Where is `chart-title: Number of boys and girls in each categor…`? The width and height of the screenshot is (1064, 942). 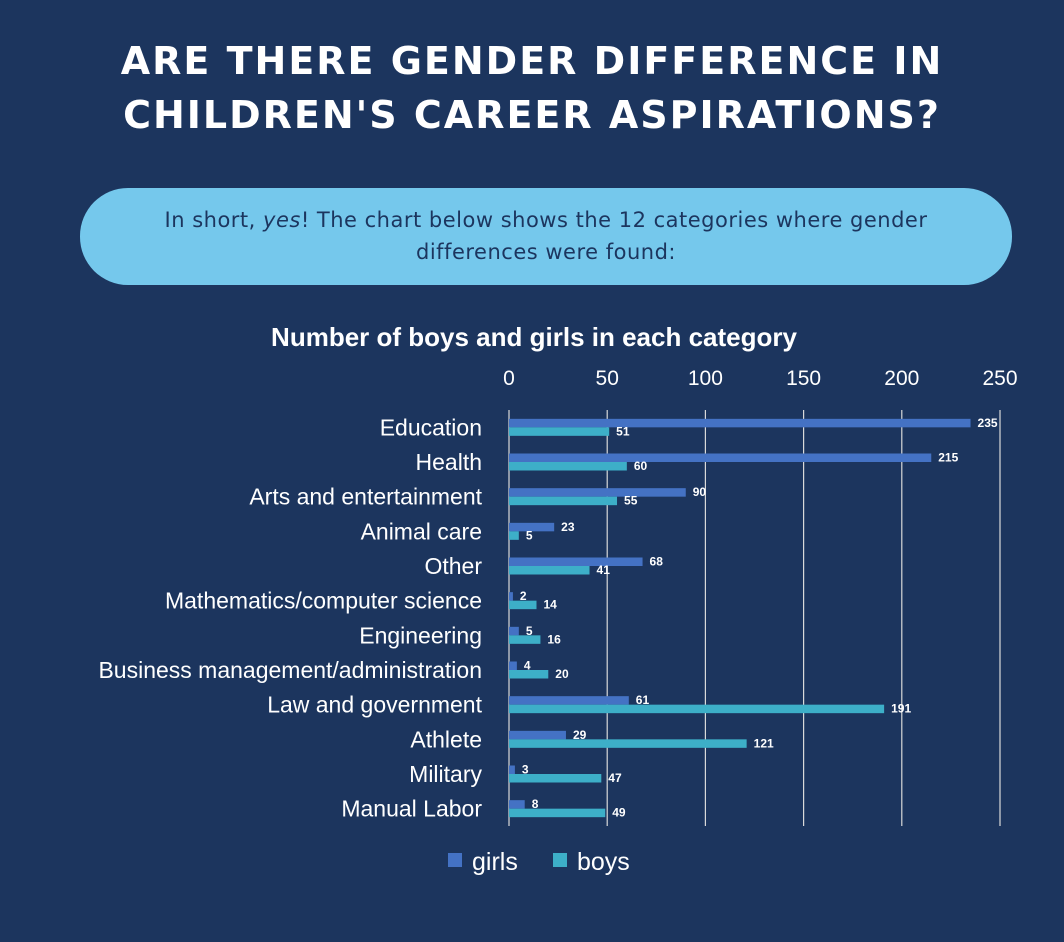
chart-title: Number of boys and girls in each categor… is located at coordinates (534, 337).